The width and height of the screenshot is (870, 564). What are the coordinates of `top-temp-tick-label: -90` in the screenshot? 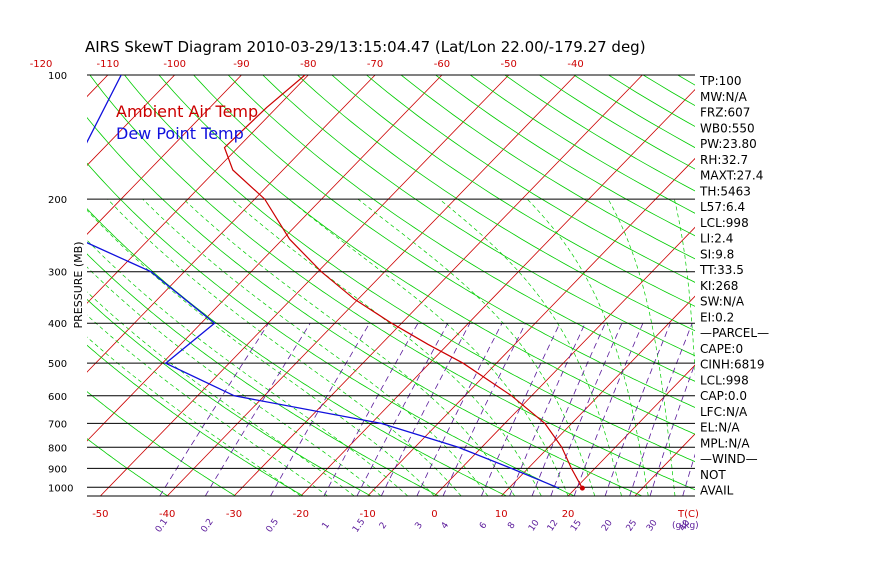 It's located at (241, 64).